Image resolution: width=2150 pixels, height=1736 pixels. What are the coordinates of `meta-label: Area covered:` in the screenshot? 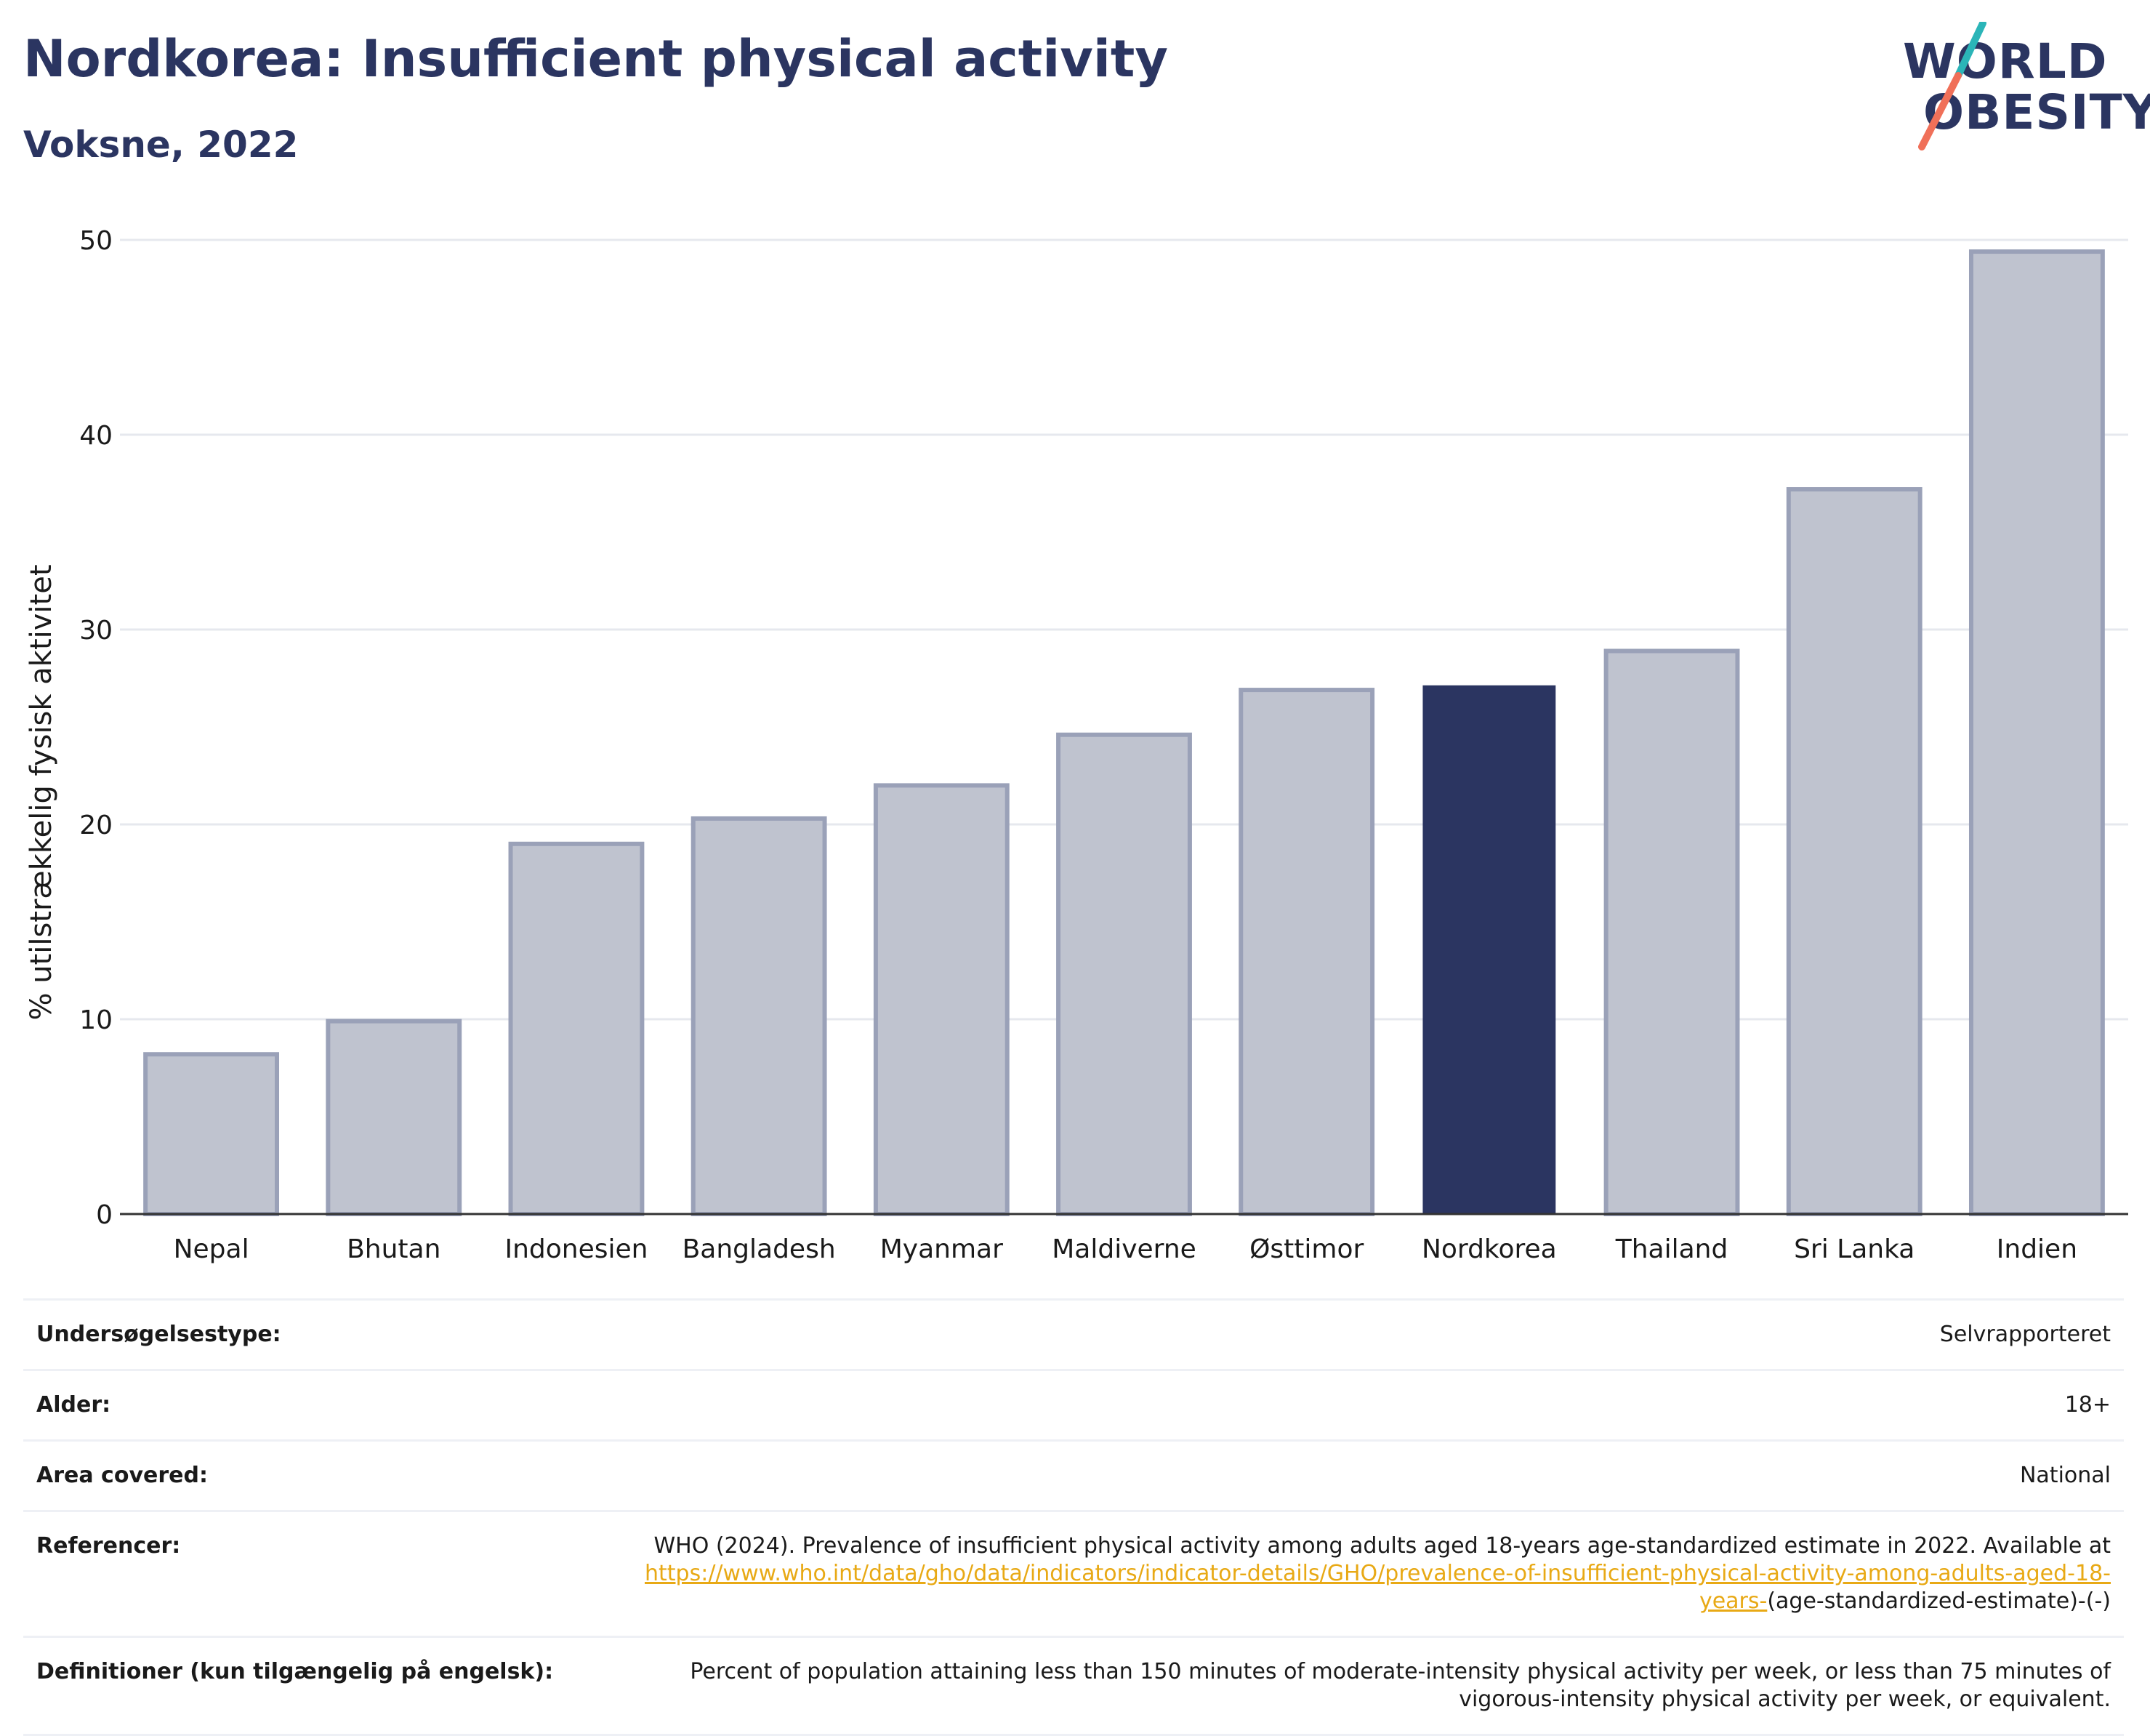 It's located at (122, 1475).